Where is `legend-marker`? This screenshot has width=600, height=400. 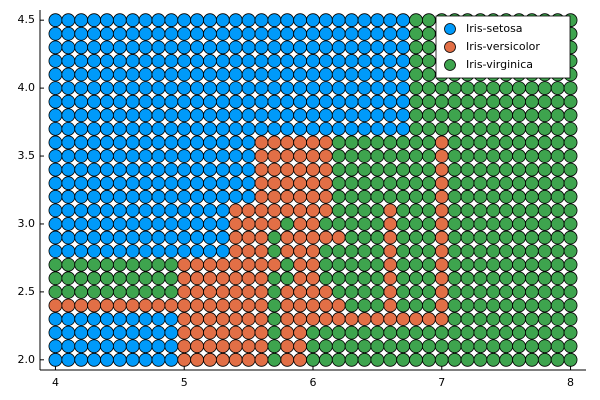 legend-marker is located at coordinates (450, 29).